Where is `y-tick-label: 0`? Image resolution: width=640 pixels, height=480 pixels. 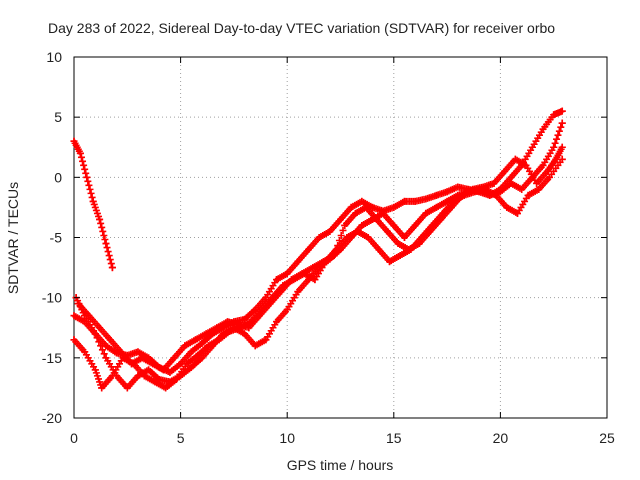
y-tick-label: 0 is located at coordinates (58, 177).